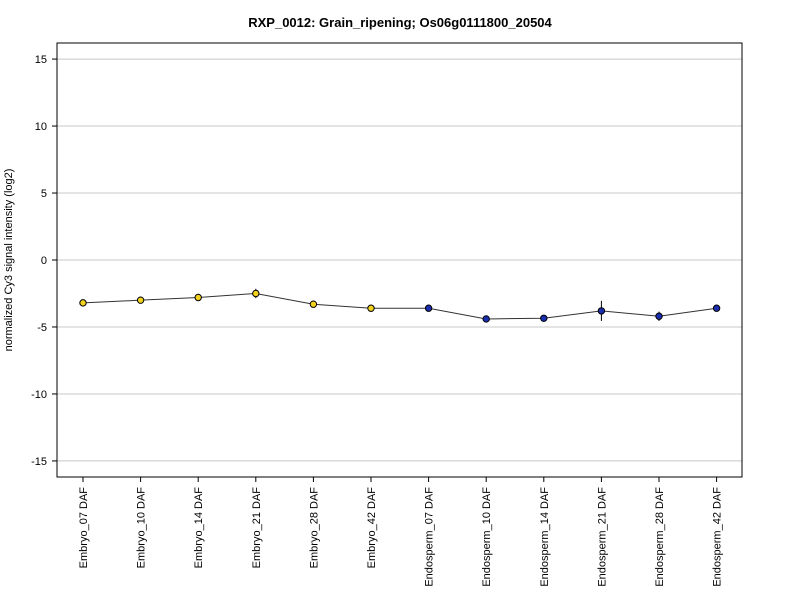 This screenshot has width=800, height=600. Describe the element at coordinates (84, 528) in the screenshot. I see `x-tick-label: Embryo_07 DAF` at that location.